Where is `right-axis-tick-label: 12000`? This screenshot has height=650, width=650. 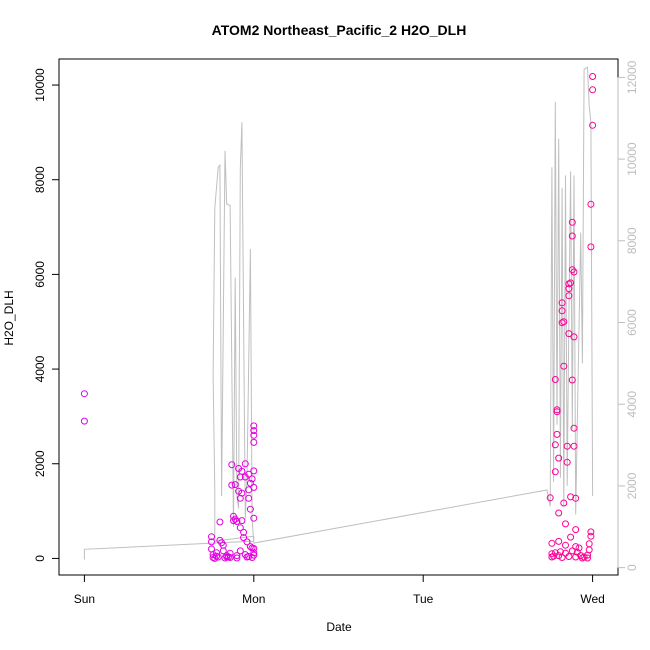 right-axis-tick-label: 12000 is located at coordinates (632, 77).